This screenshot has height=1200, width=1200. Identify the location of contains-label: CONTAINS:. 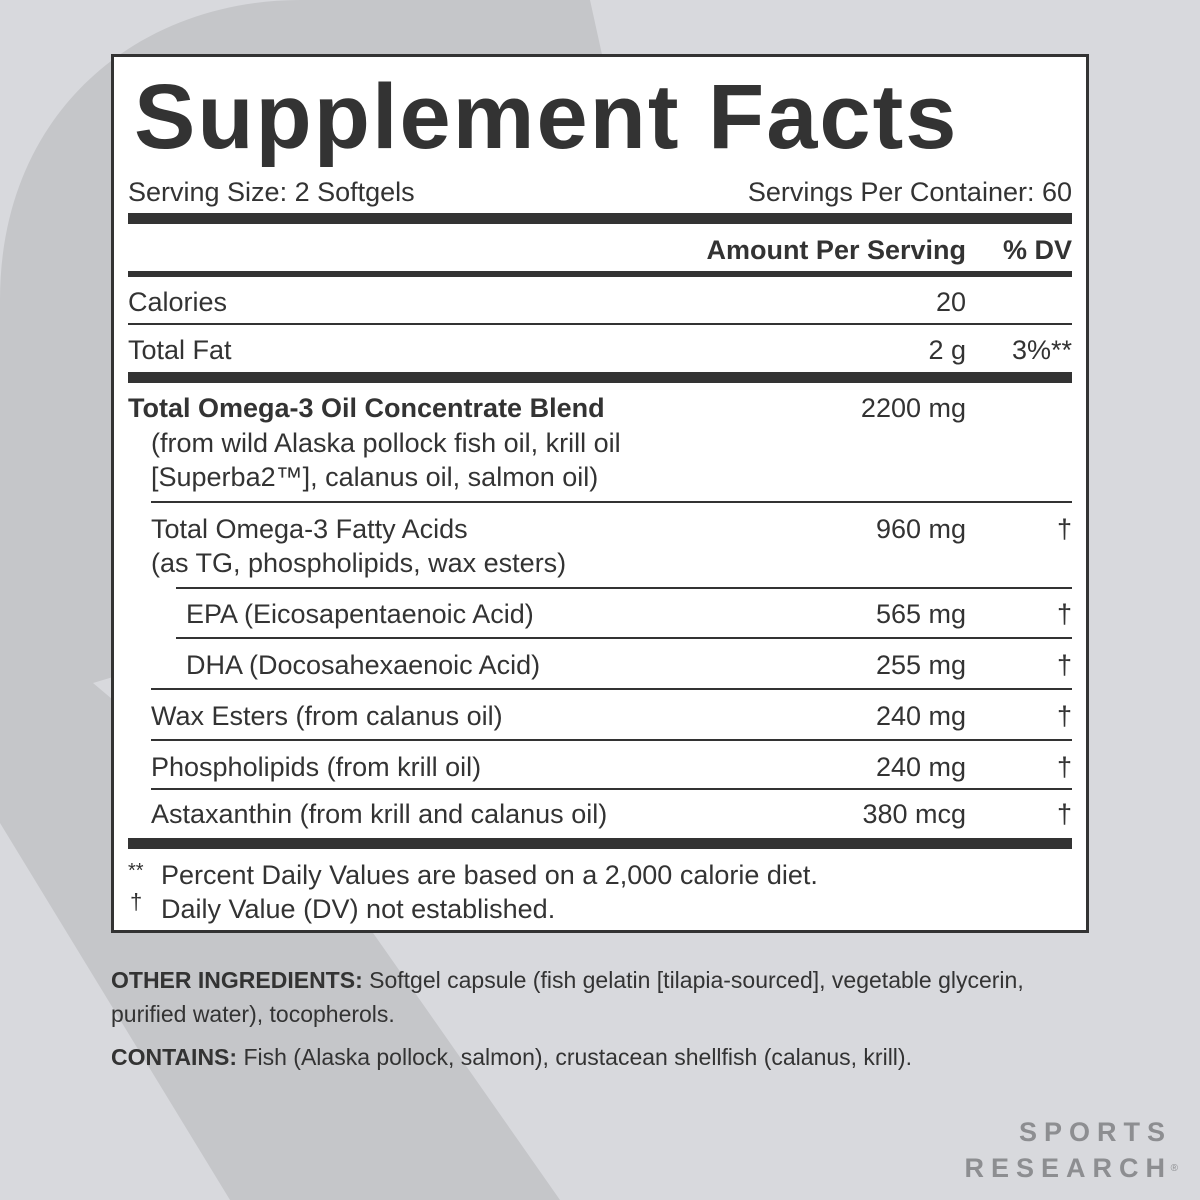
(174, 1057).